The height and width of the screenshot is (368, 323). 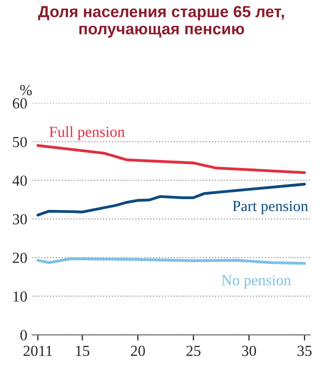 I want to click on y-tick-label: 0, so click(x=23, y=335).